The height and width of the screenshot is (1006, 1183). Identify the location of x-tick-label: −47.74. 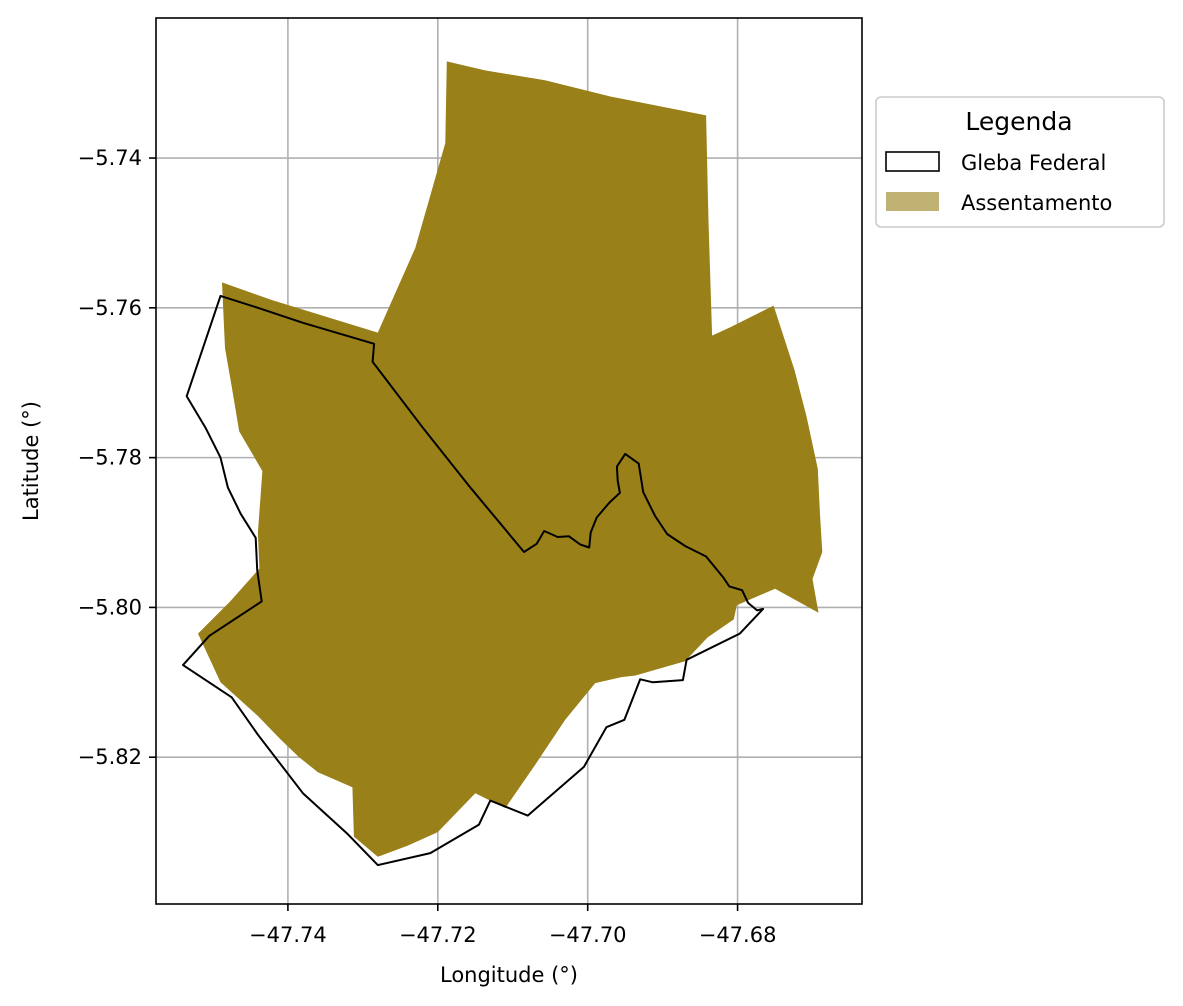
(288, 935).